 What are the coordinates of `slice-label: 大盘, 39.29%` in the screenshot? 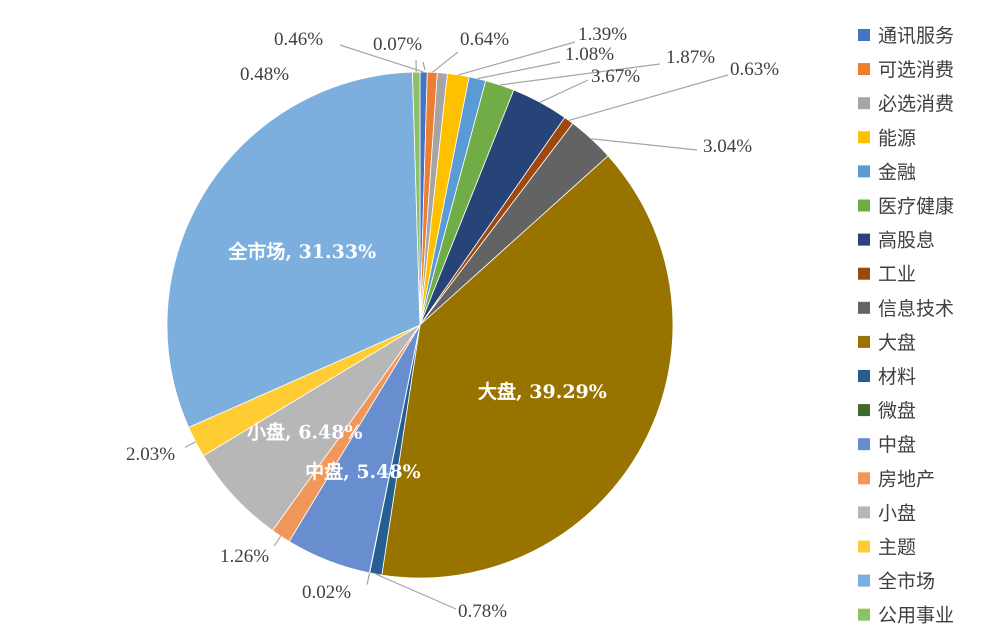 It's located at (542, 391).